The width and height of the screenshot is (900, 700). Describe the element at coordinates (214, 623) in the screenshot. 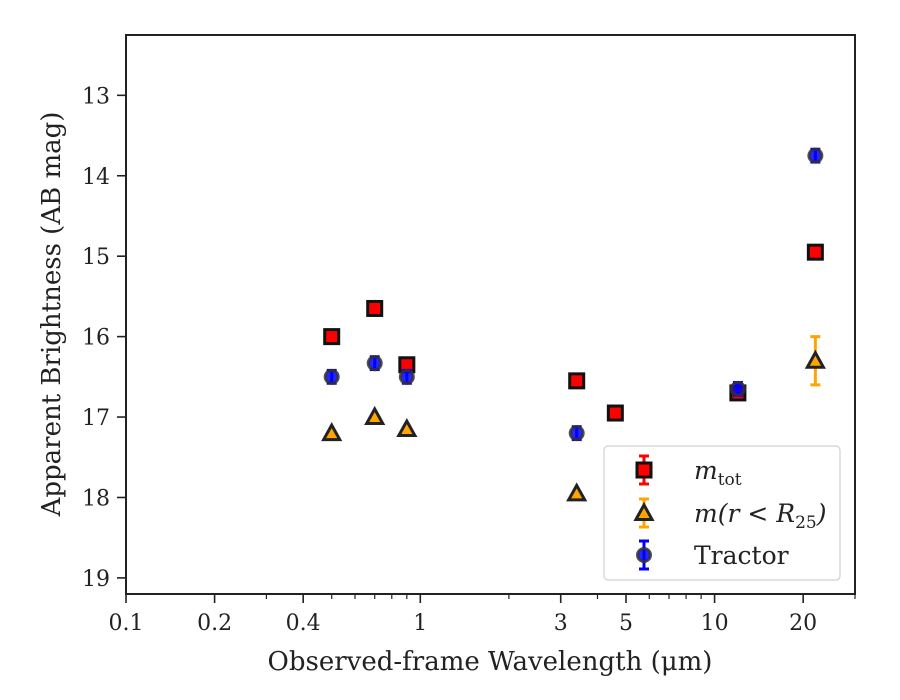

I see `x-tick-label: 0.2` at that location.